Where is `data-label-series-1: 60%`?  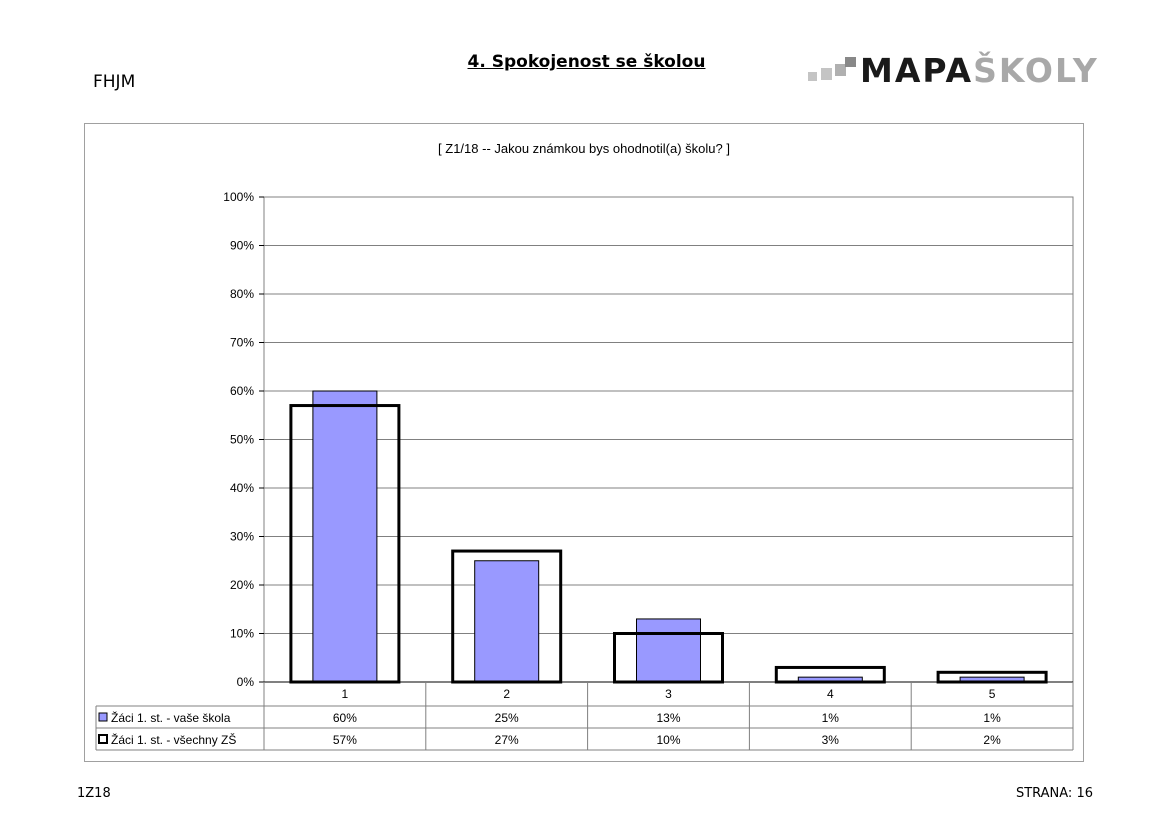 data-label-series-1: 60% is located at coordinates (345, 718).